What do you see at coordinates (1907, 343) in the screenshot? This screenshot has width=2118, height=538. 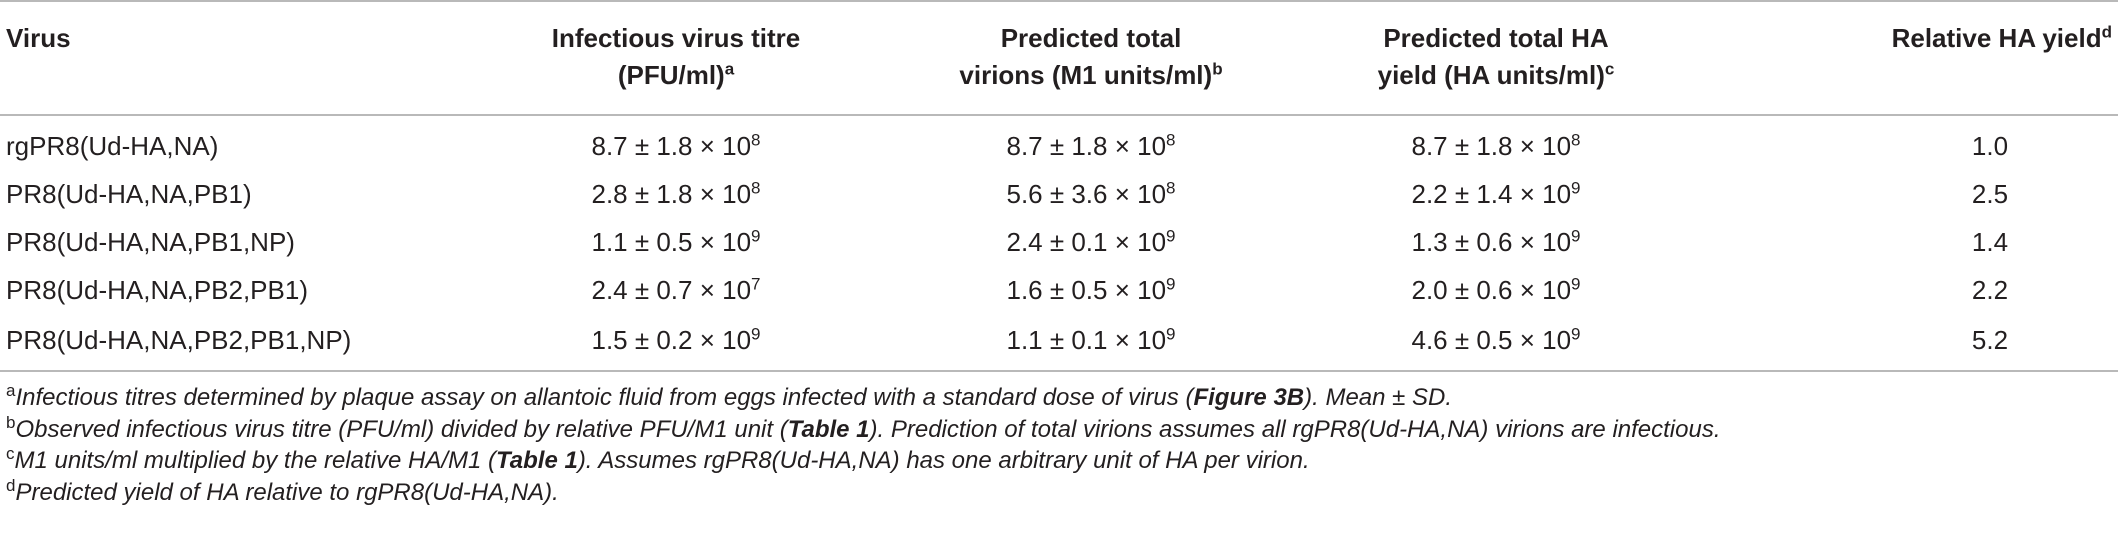 I see `cell-relative: 5.2` at bounding box center [1907, 343].